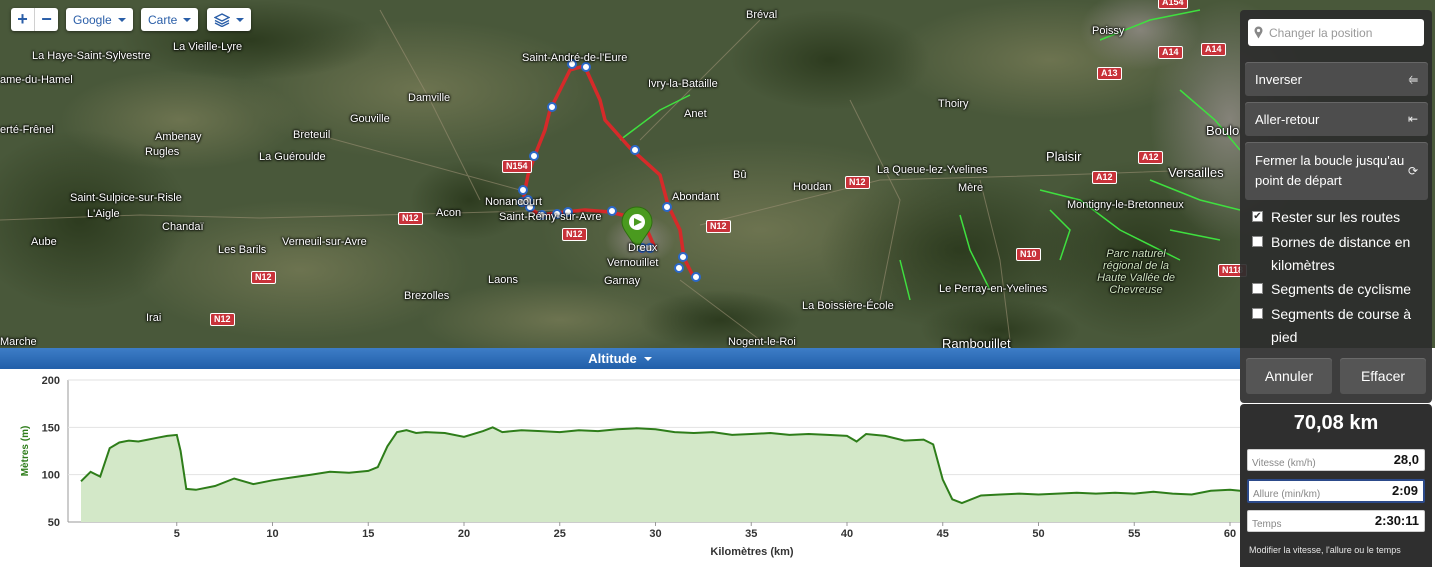 This screenshot has width=1435, height=567. What do you see at coordinates (637, 229) in the screenshot?
I see `start-marker` at bounding box center [637, 229].